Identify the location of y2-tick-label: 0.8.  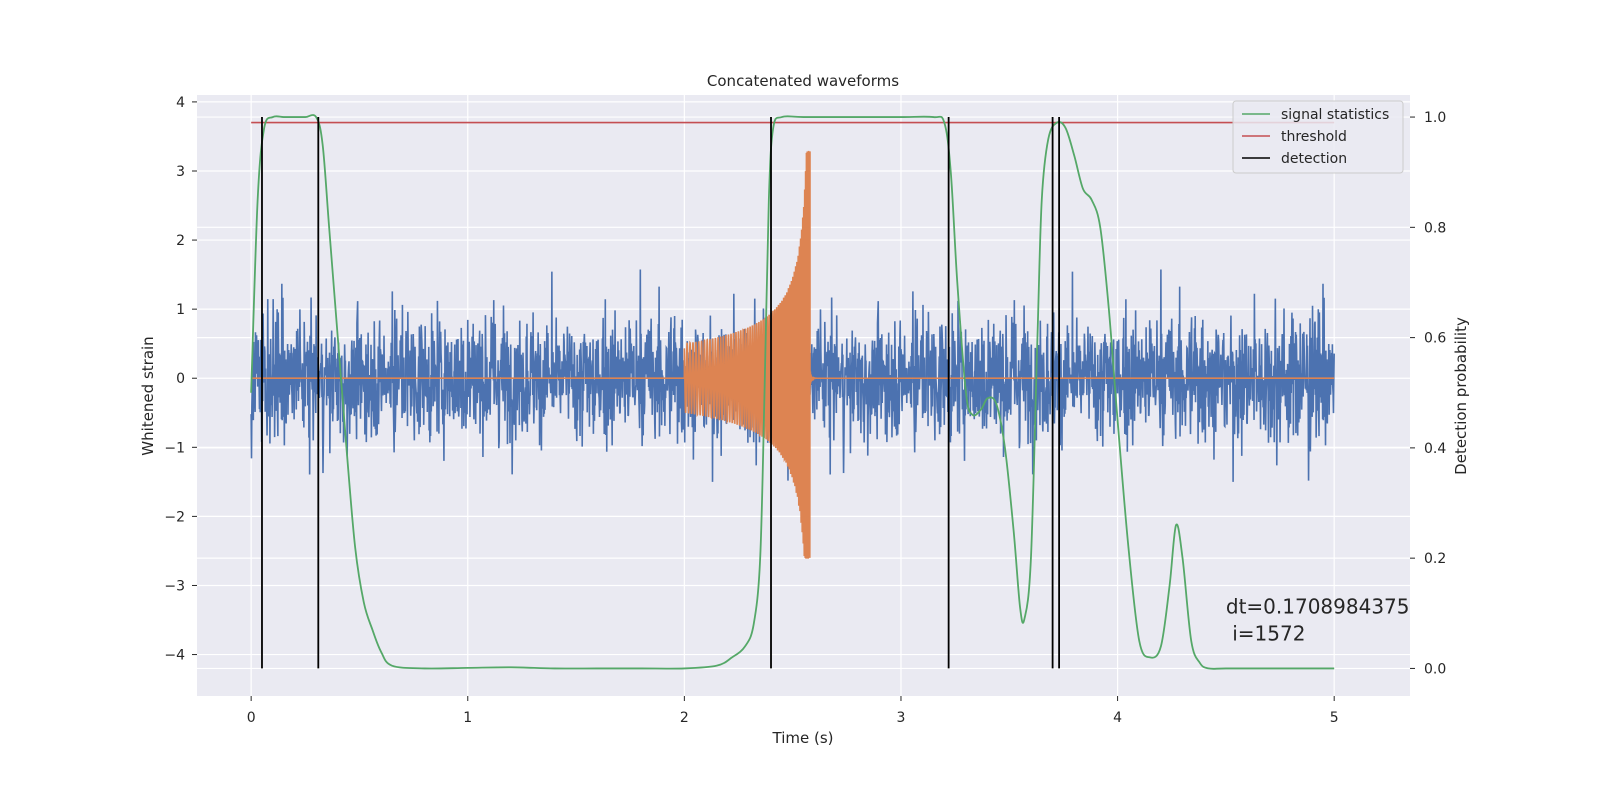
(1435, 228).